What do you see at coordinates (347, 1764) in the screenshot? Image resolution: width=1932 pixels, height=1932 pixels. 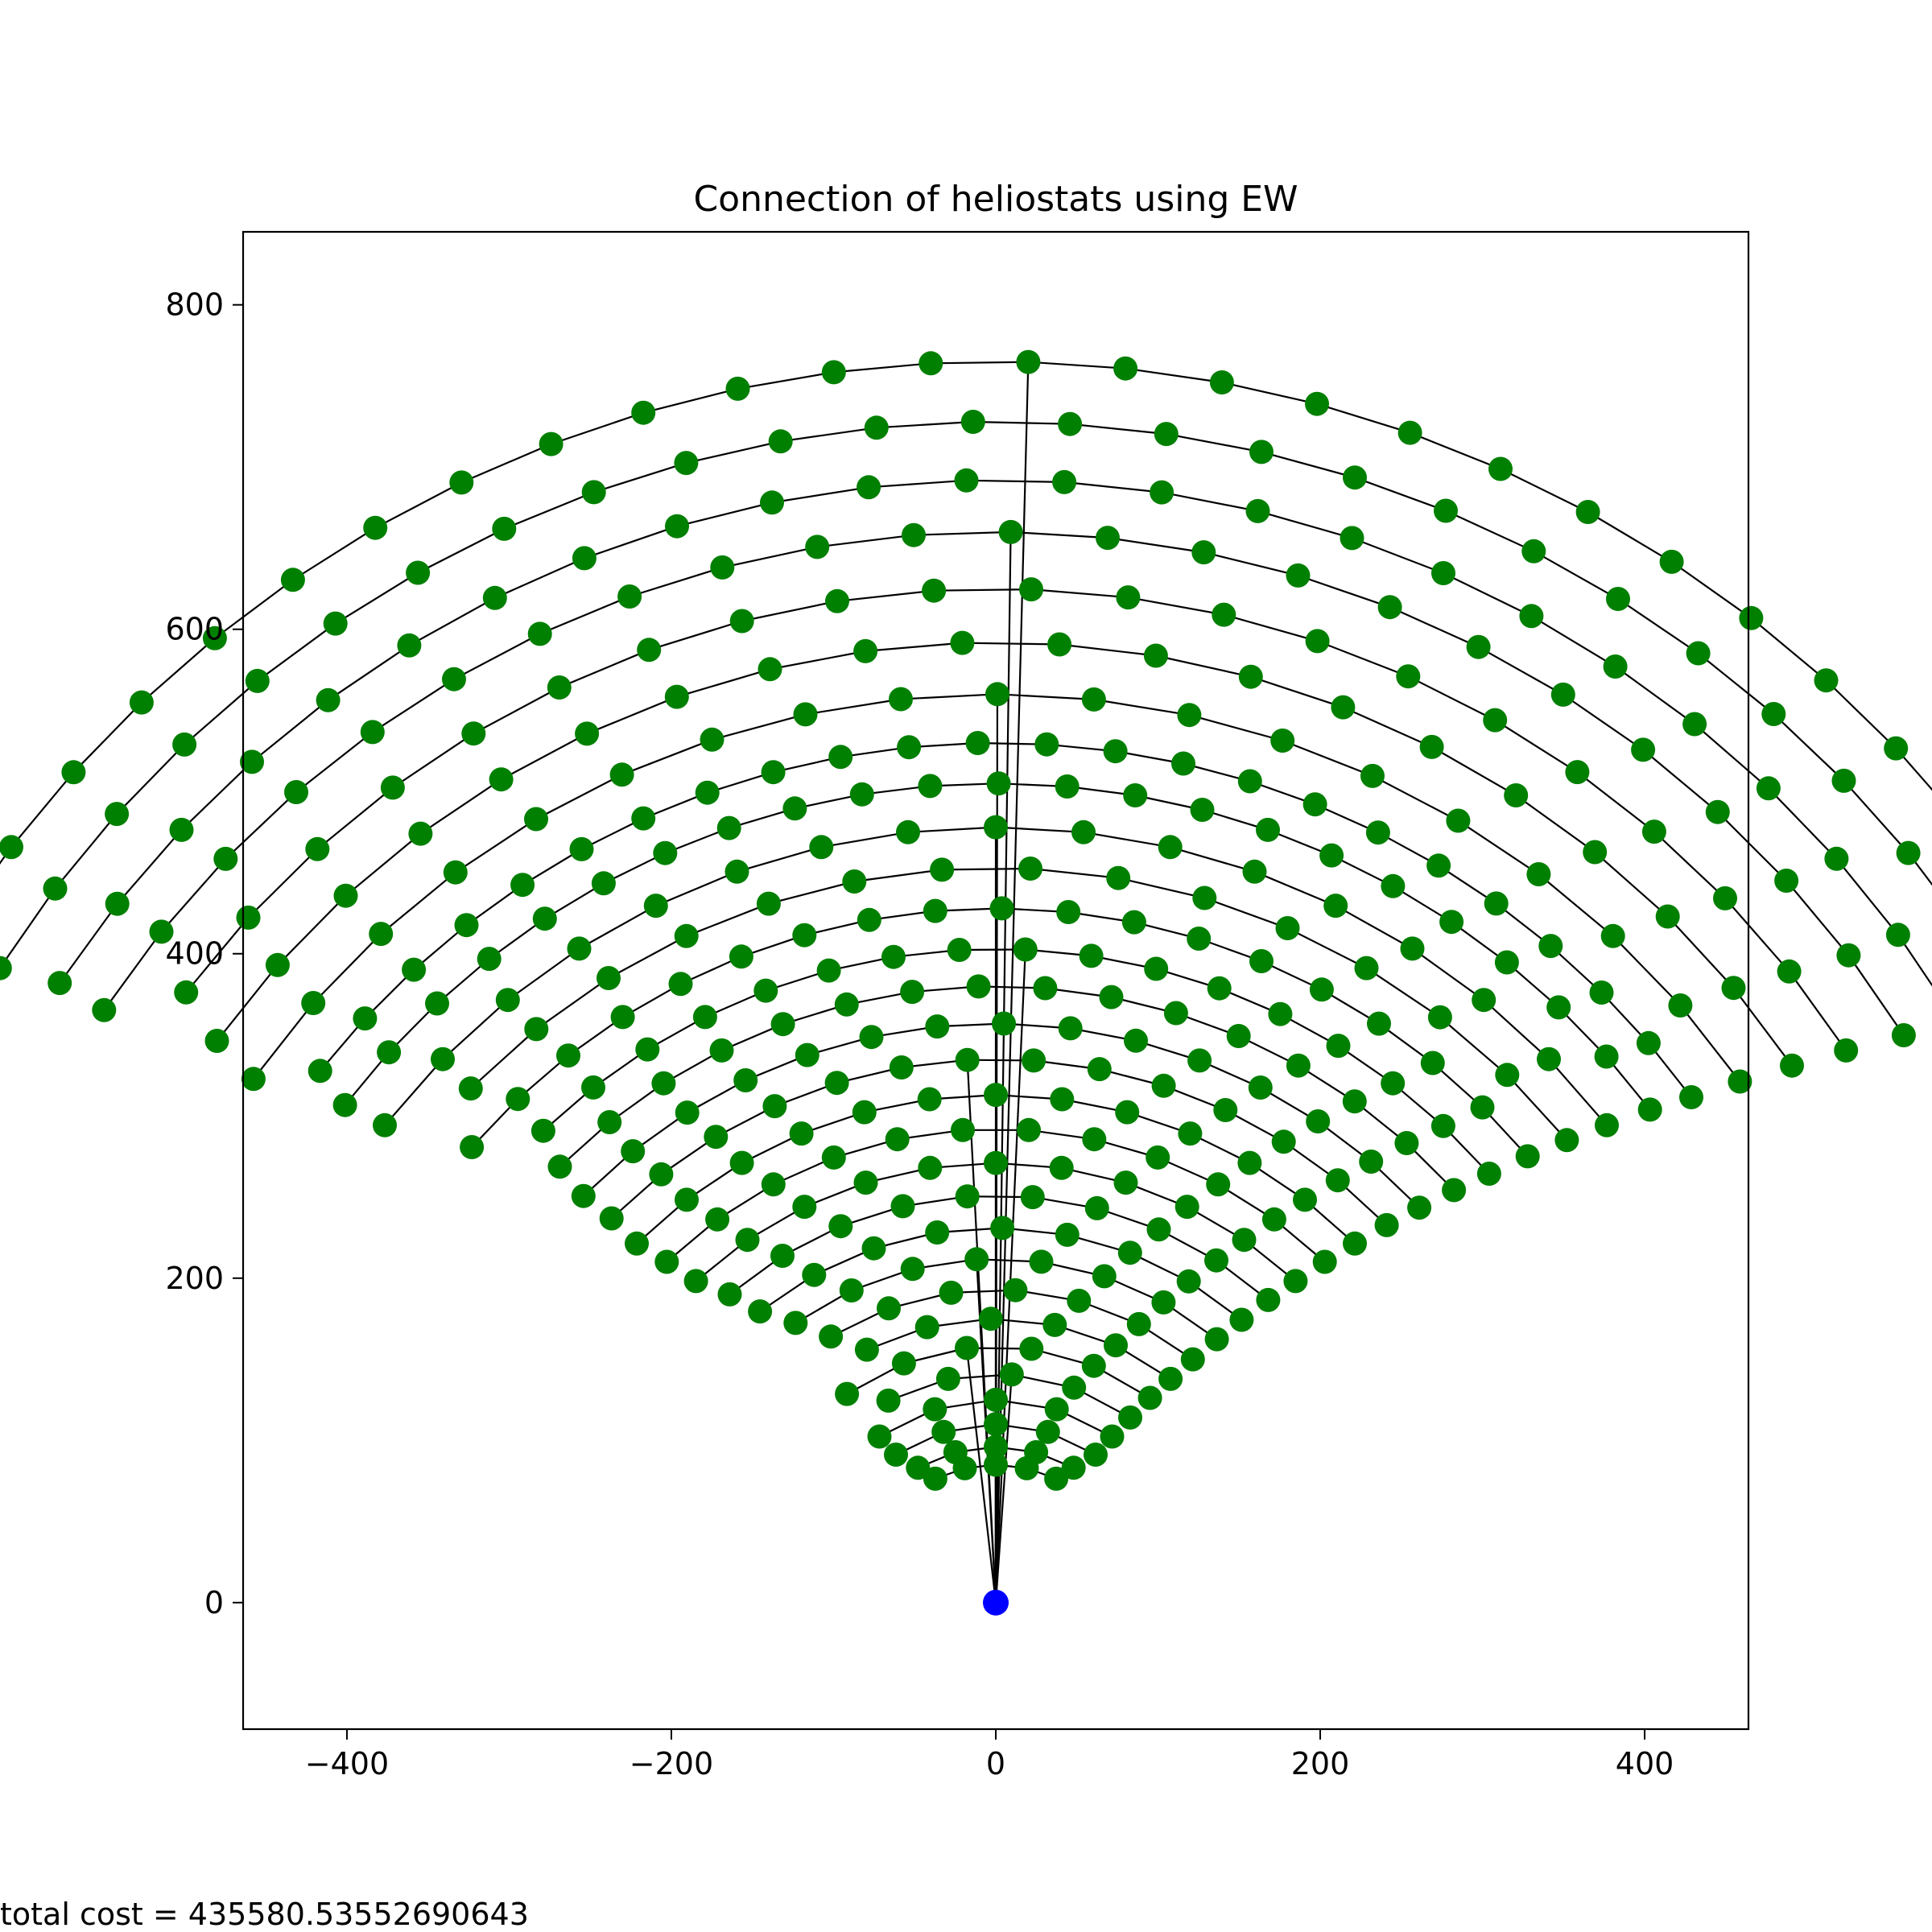 I see `x-tick-label: −400` at bounding box center [347, 1764].